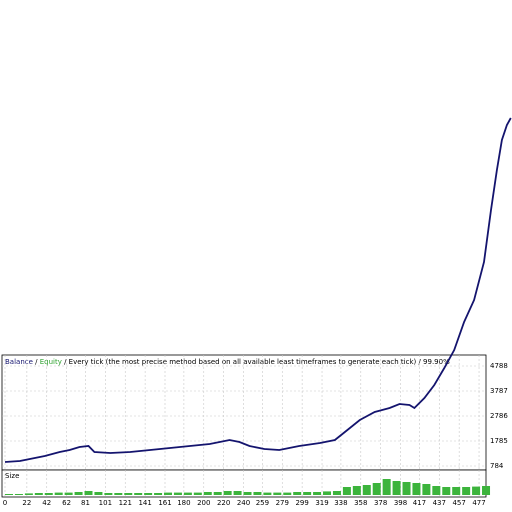 The image size is (512, 512). Describe the element at coordinates (340, 503) in the screenshot. I see `x-tick-label: 338` at that location.